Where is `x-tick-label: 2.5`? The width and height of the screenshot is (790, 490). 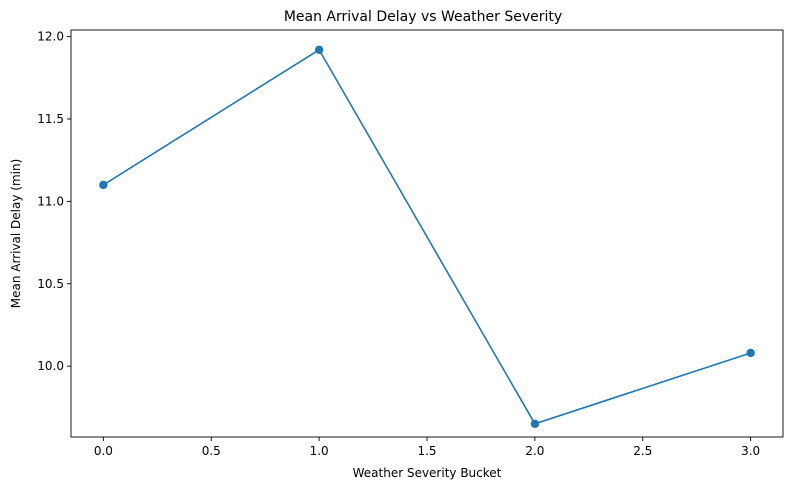
x-tick-label: 2.5 is located at coordinates (642, 451).